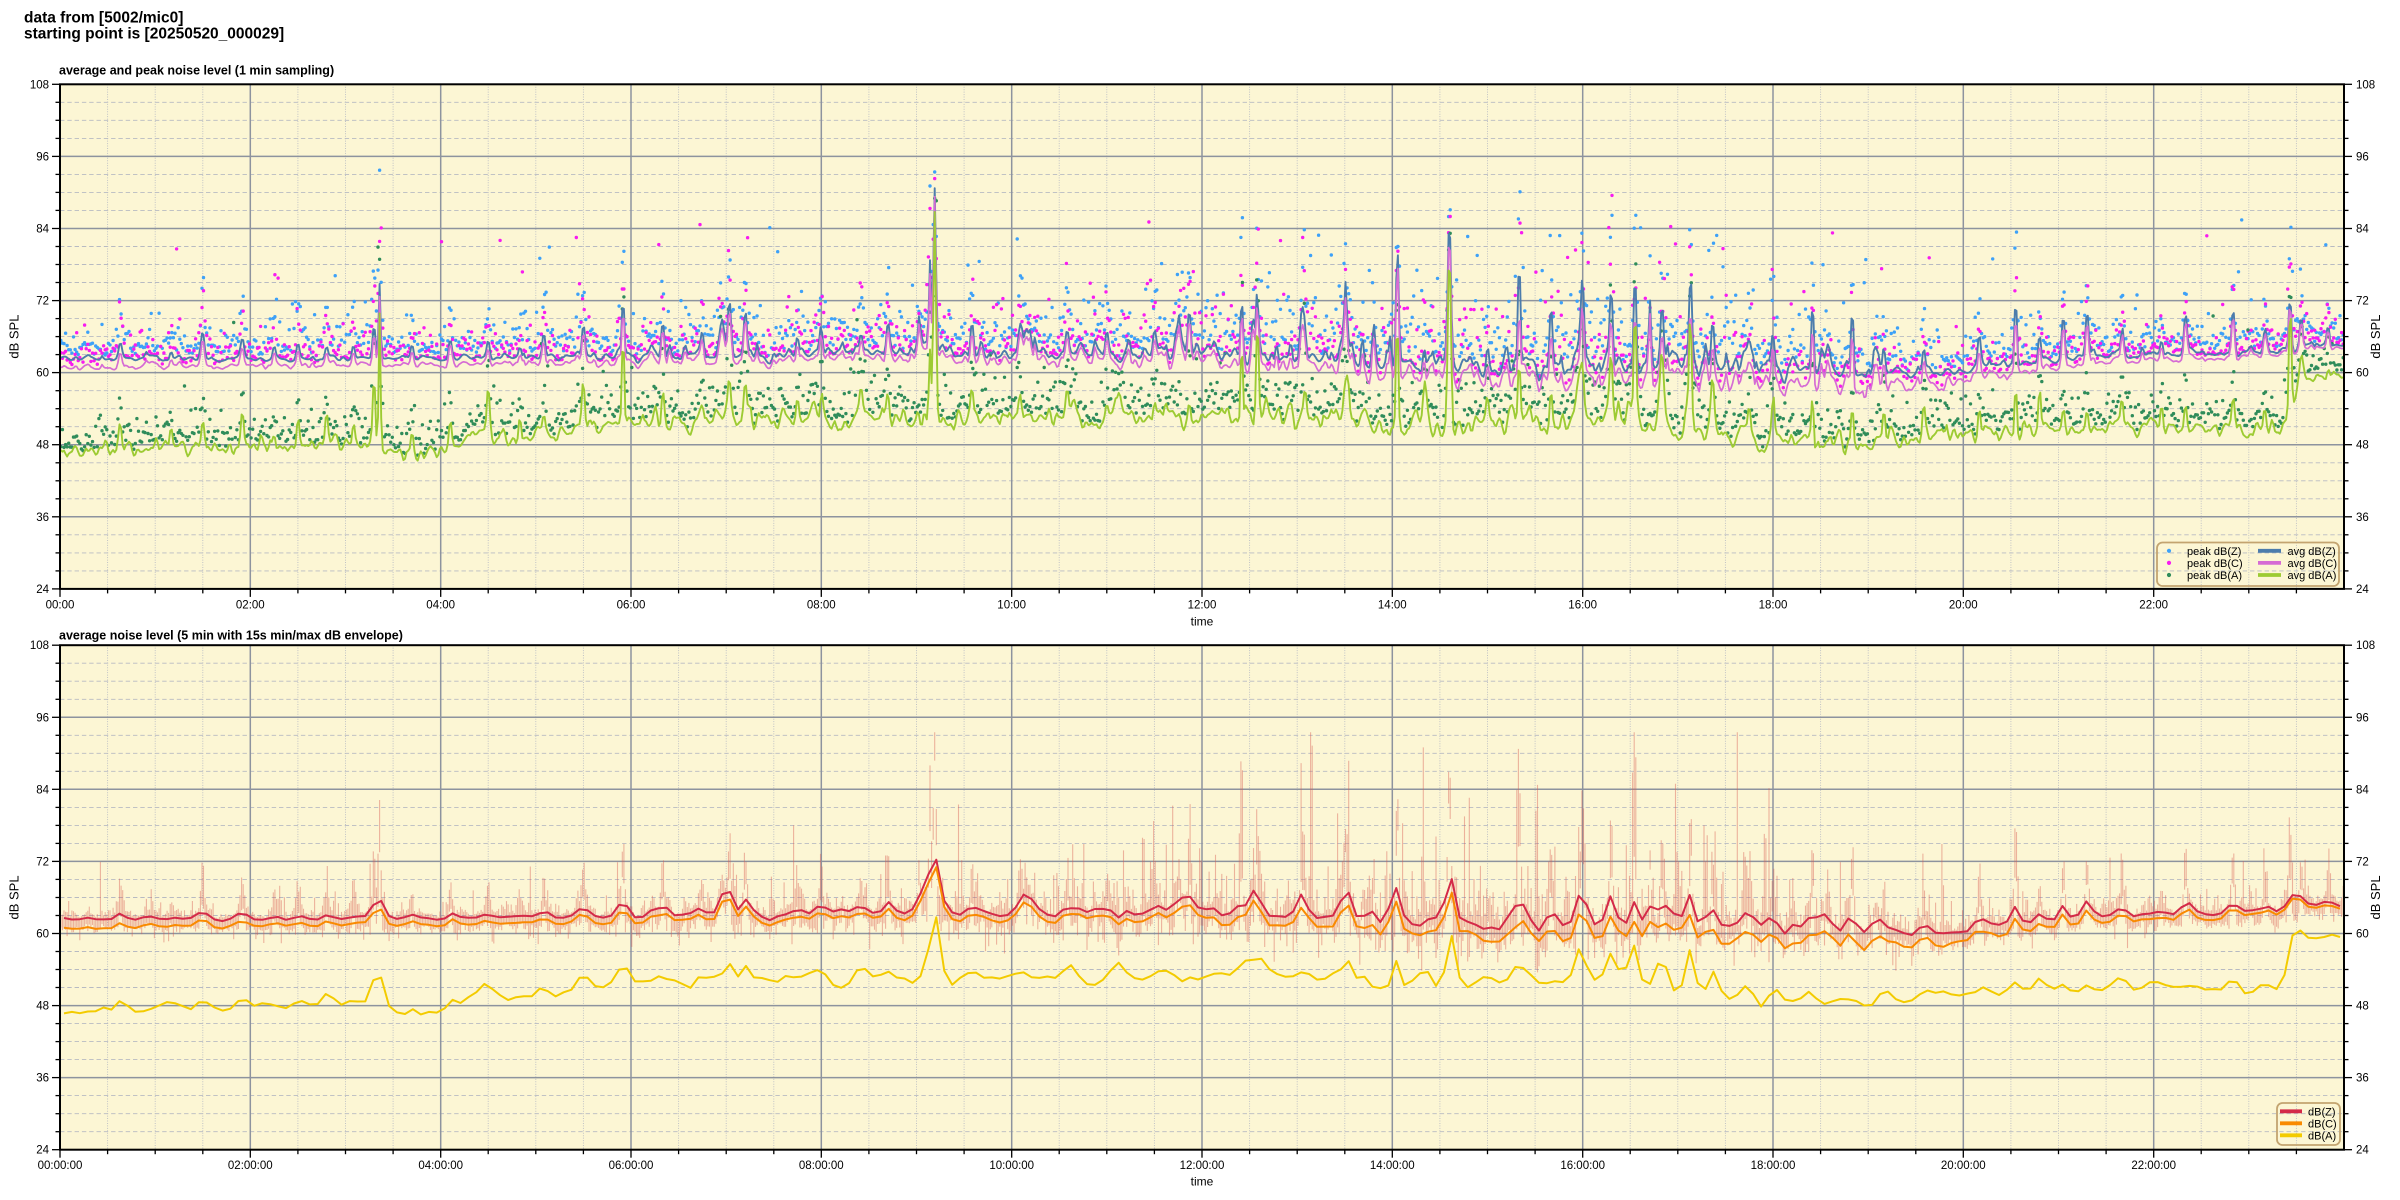 The width and height of the screenshot is (2400, 1200). Describe the element at coordinates (2153, 1166) in the screenshot. I see `svg-text: 22:00:00` at that location.